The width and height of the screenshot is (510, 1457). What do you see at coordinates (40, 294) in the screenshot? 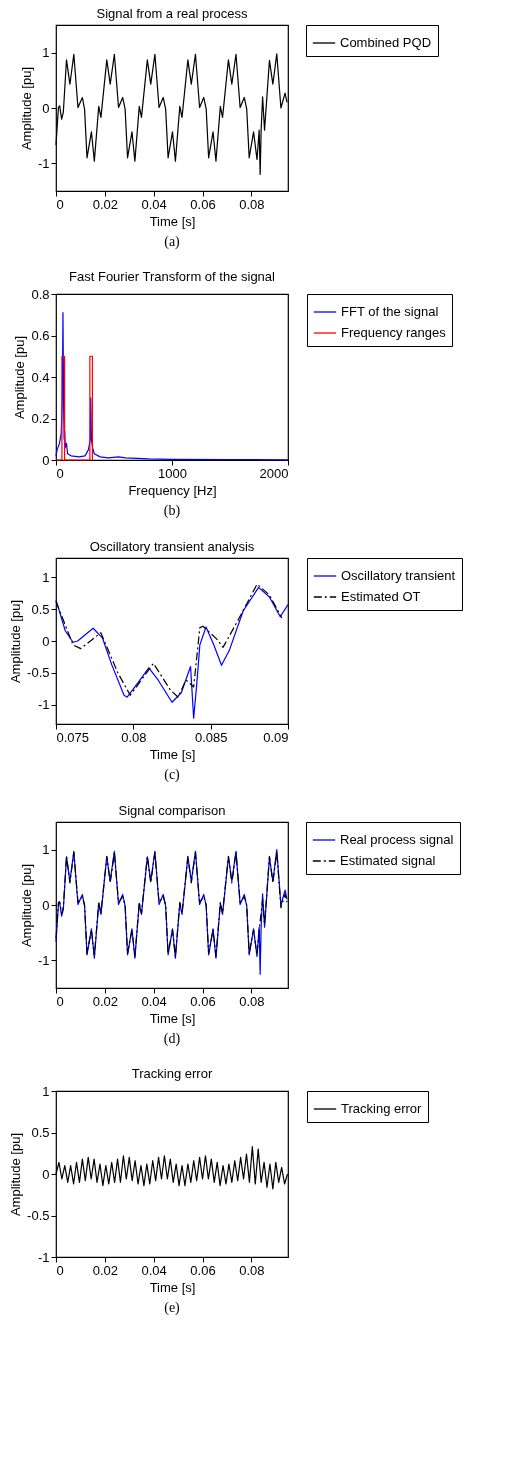
I see `y-tick-label: 0.8` at bounding box center [40, 294].